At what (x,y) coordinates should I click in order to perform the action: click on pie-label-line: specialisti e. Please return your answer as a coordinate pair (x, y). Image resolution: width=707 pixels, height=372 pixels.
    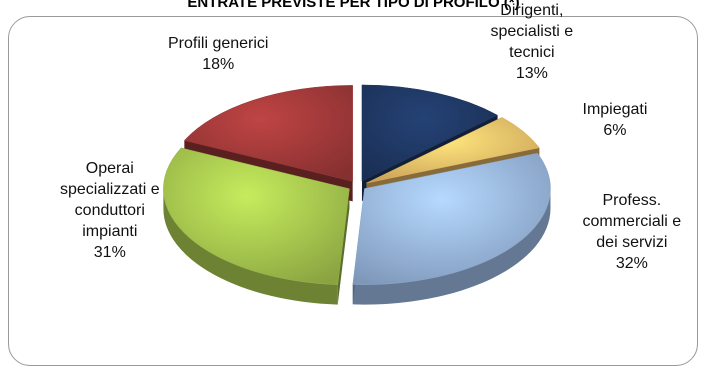
    Looking at the image, I should click on (532, 31).